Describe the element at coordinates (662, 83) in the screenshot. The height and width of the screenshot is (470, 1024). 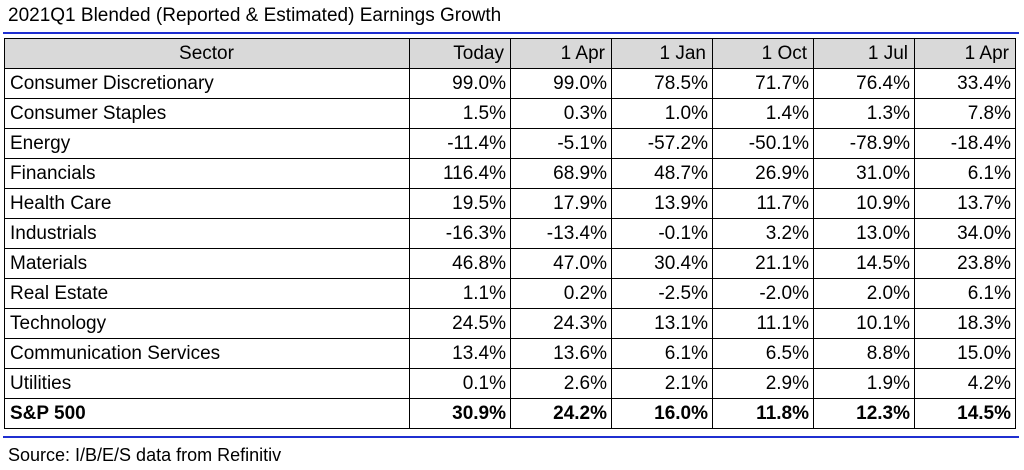
I see `value-cell: 78.5%` at that location.